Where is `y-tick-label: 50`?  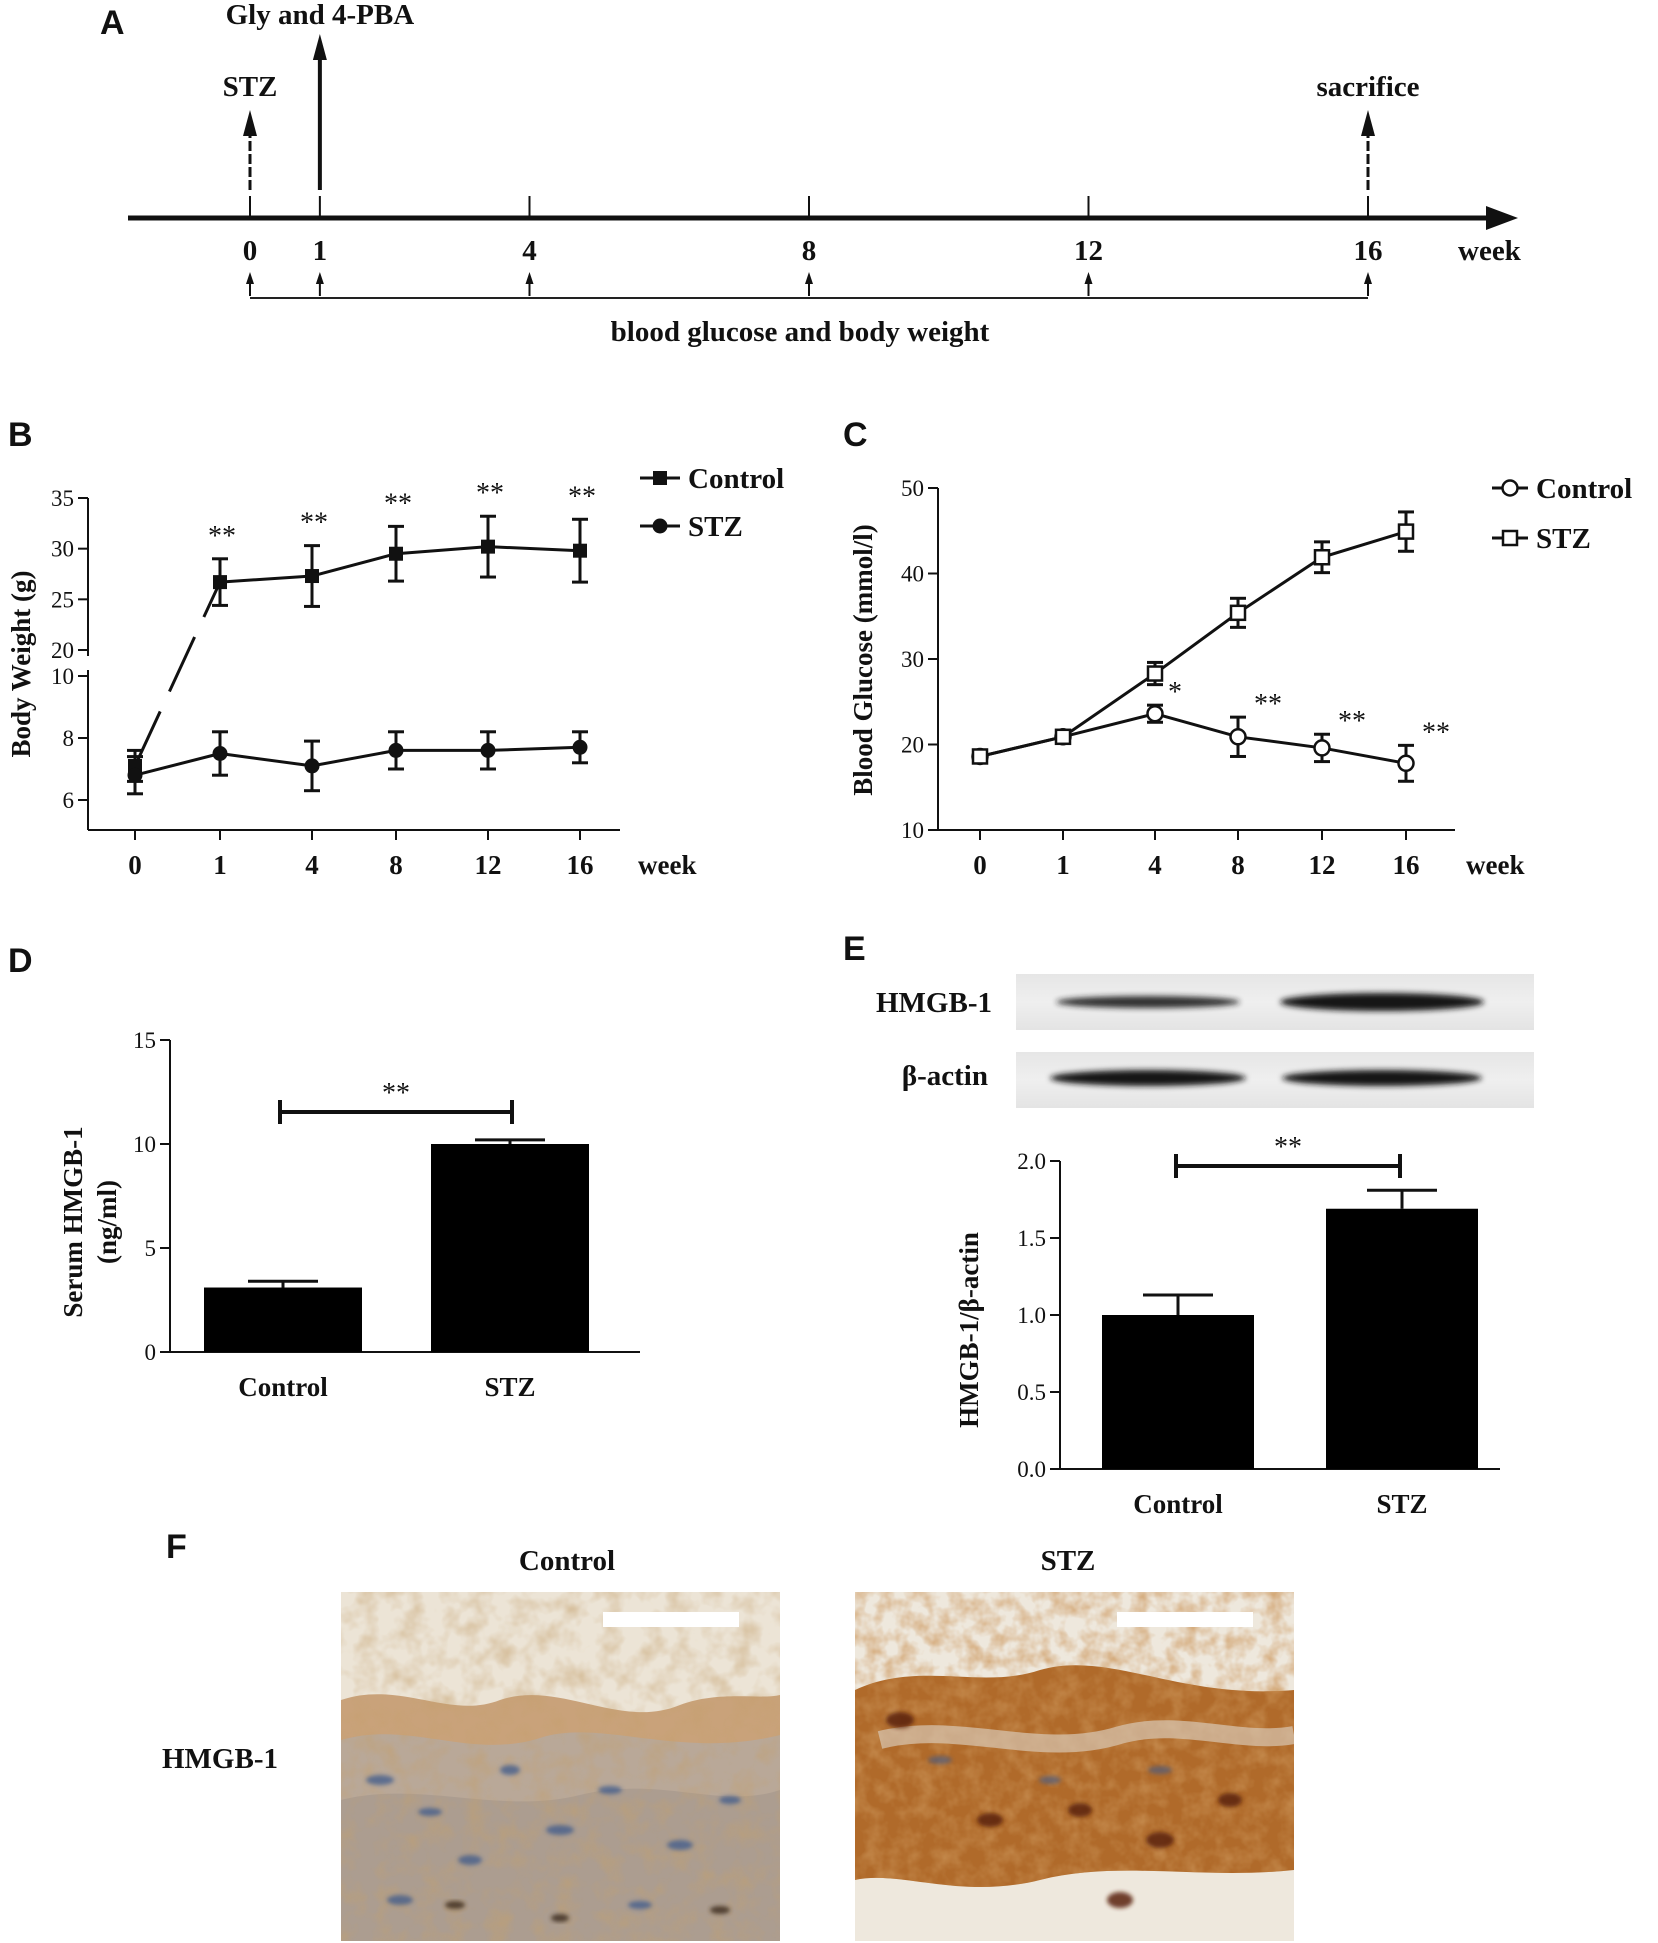 y-tick-label: 50 is located at coordinates (912, 488).